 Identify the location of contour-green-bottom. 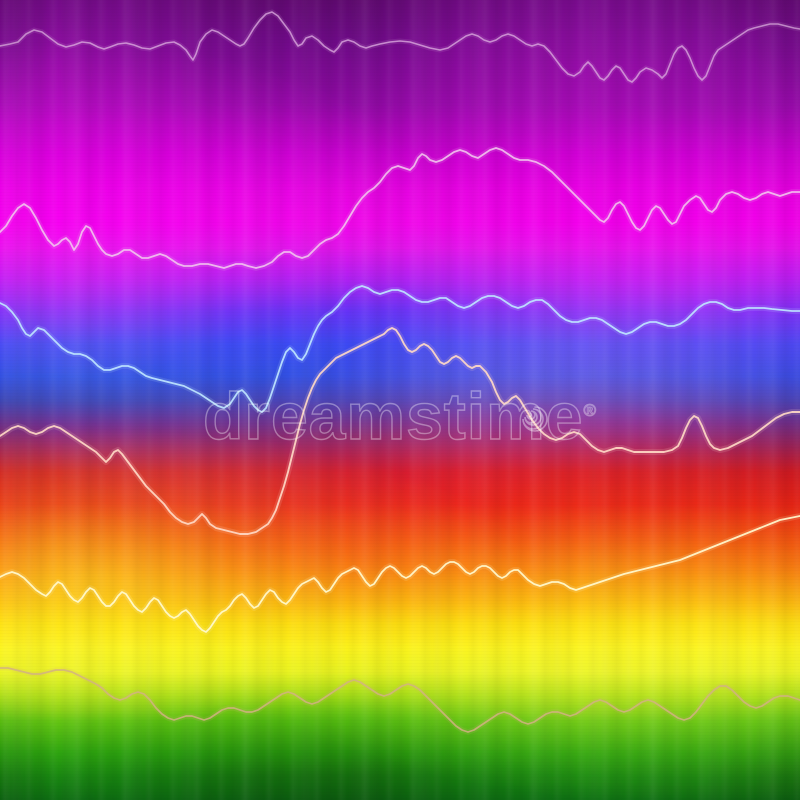
(400, 700).